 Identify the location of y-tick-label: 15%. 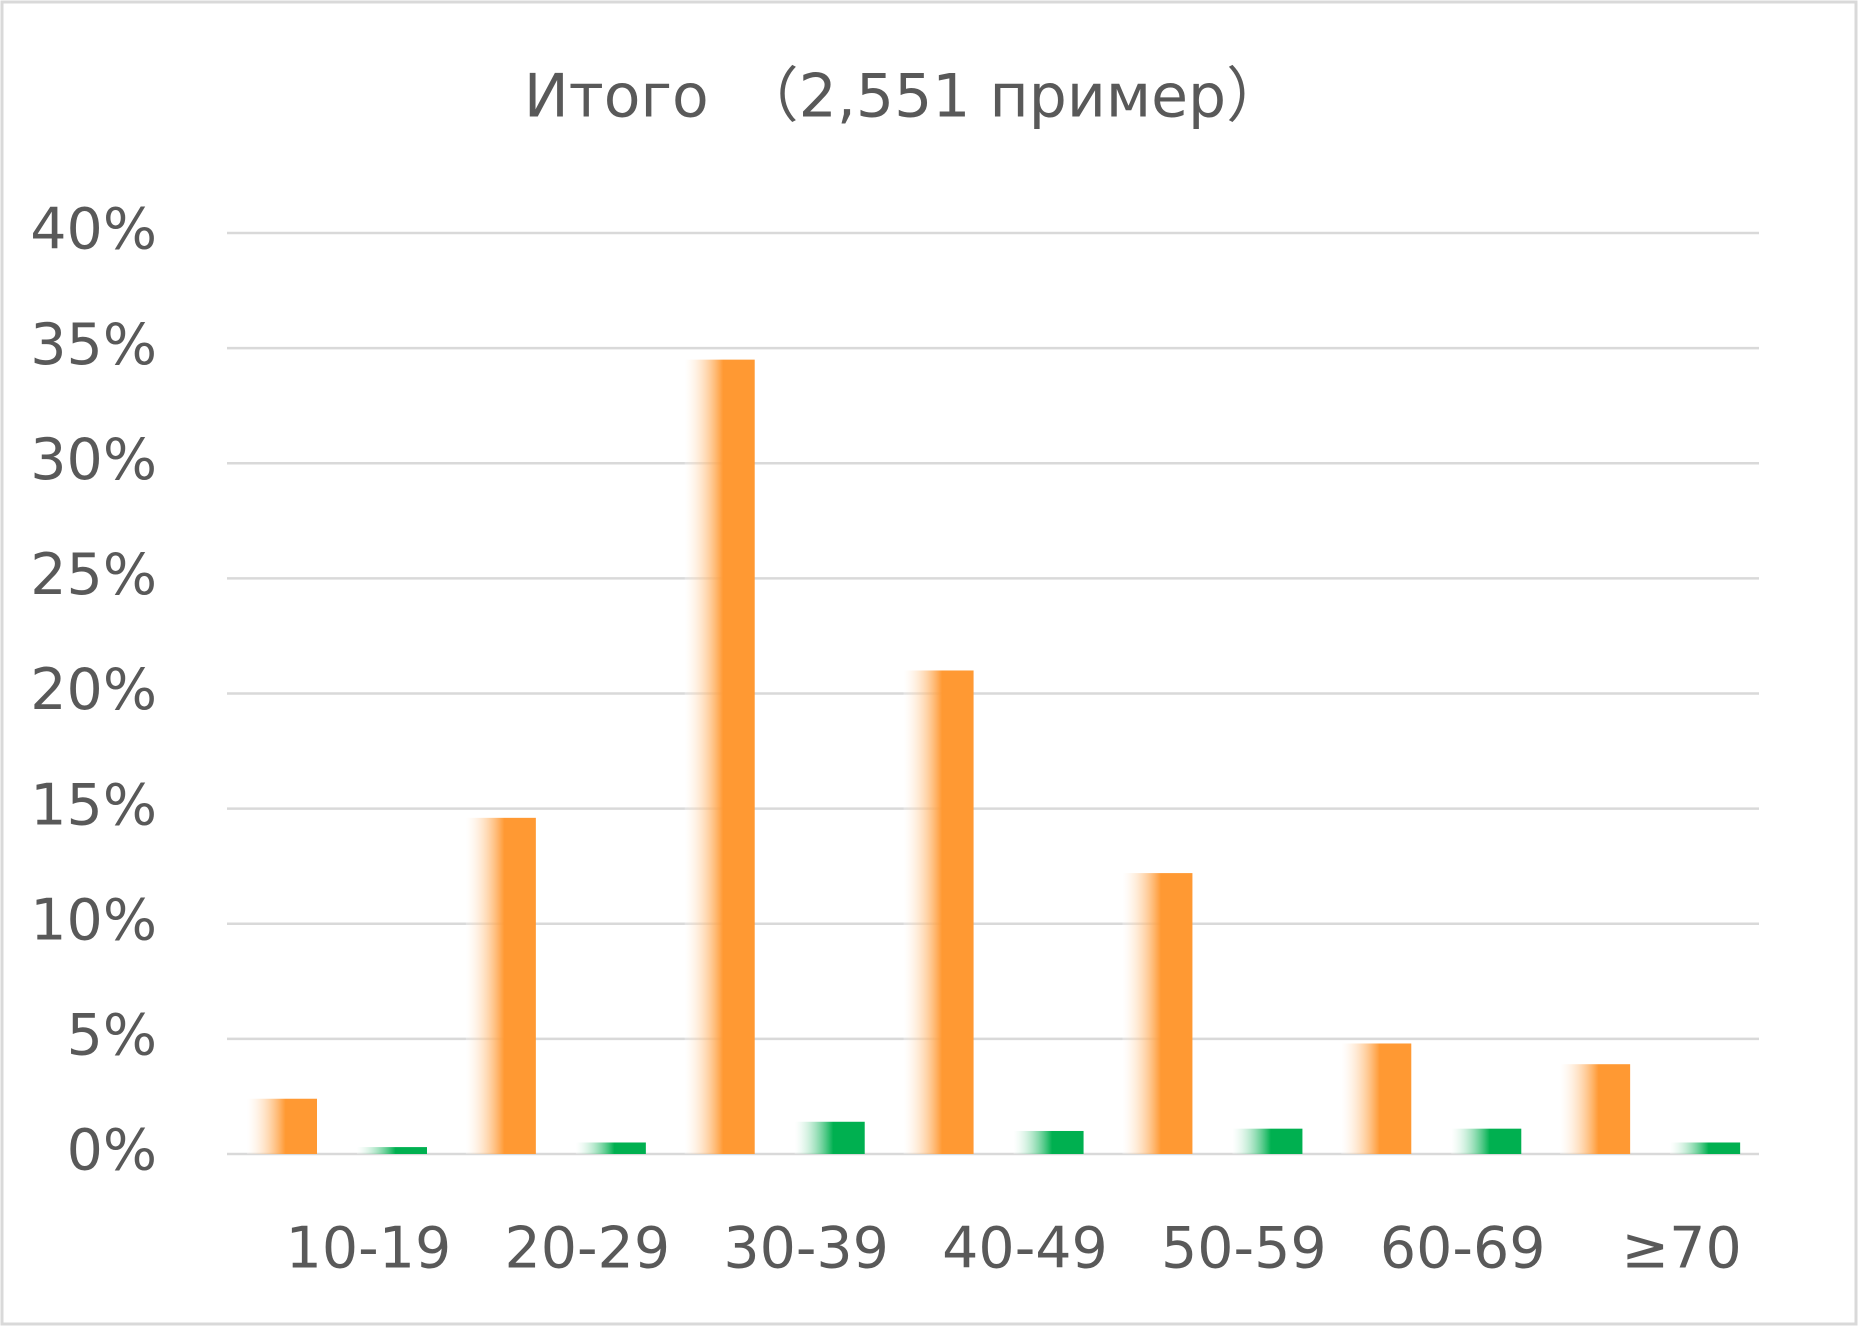
(93, 805).